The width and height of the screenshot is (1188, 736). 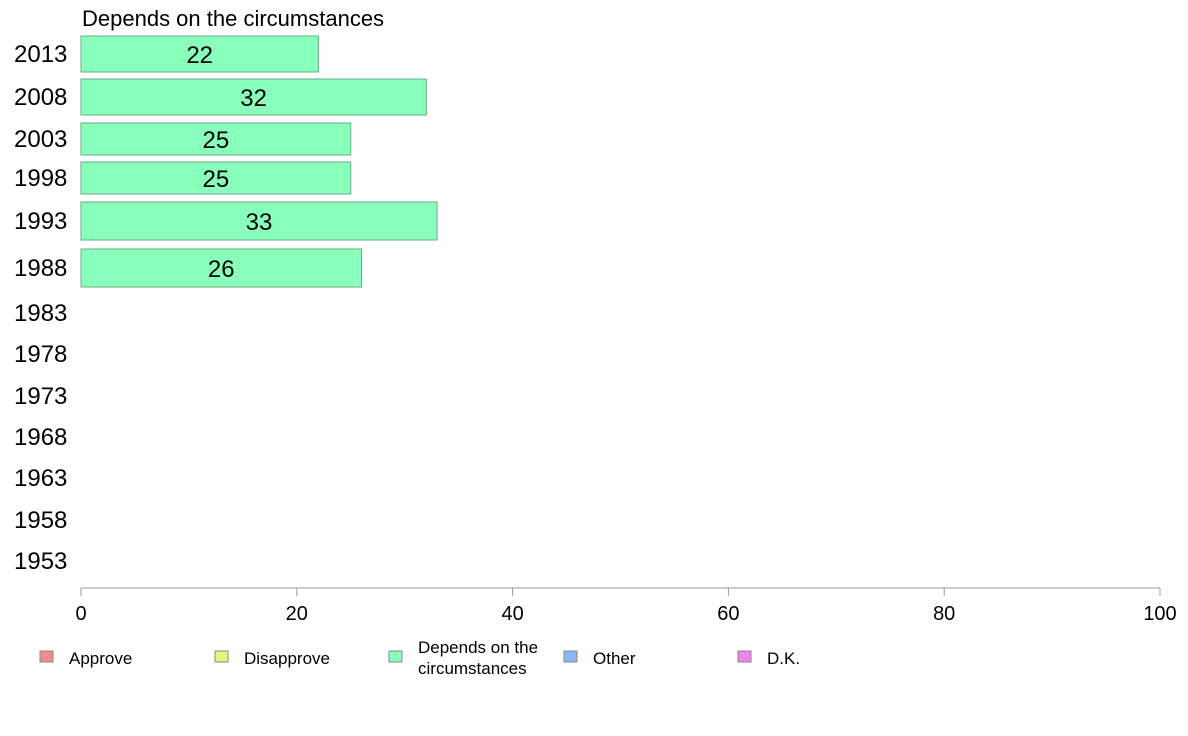 What do you see at coordinates (40, 520) in the screenshot?
I see `category-label-1958: 1958` at bounding box center [40, 520].